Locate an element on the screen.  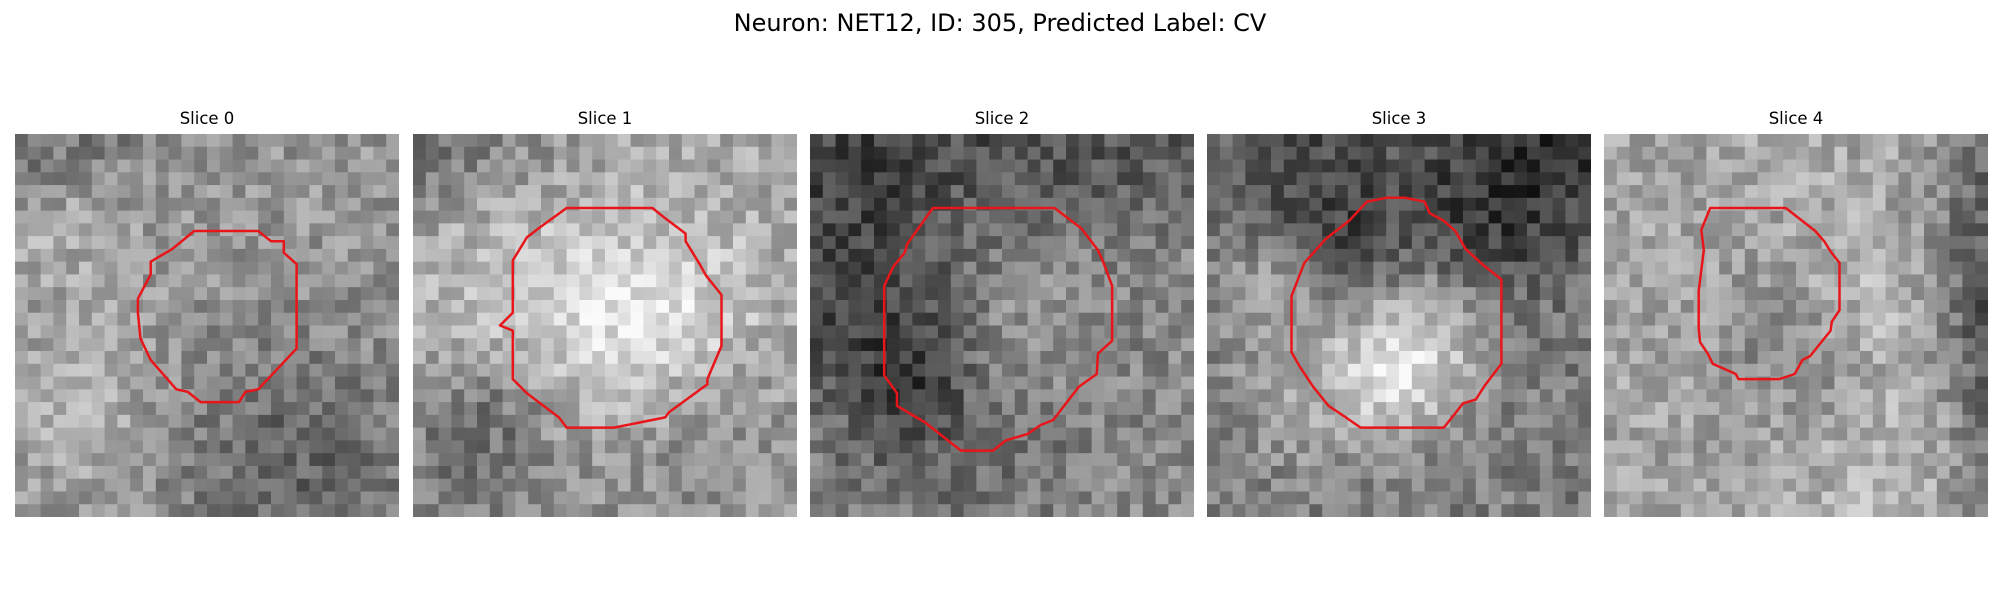
slice-panel-2: Slice 2 is located at coordinates (1002, 312).